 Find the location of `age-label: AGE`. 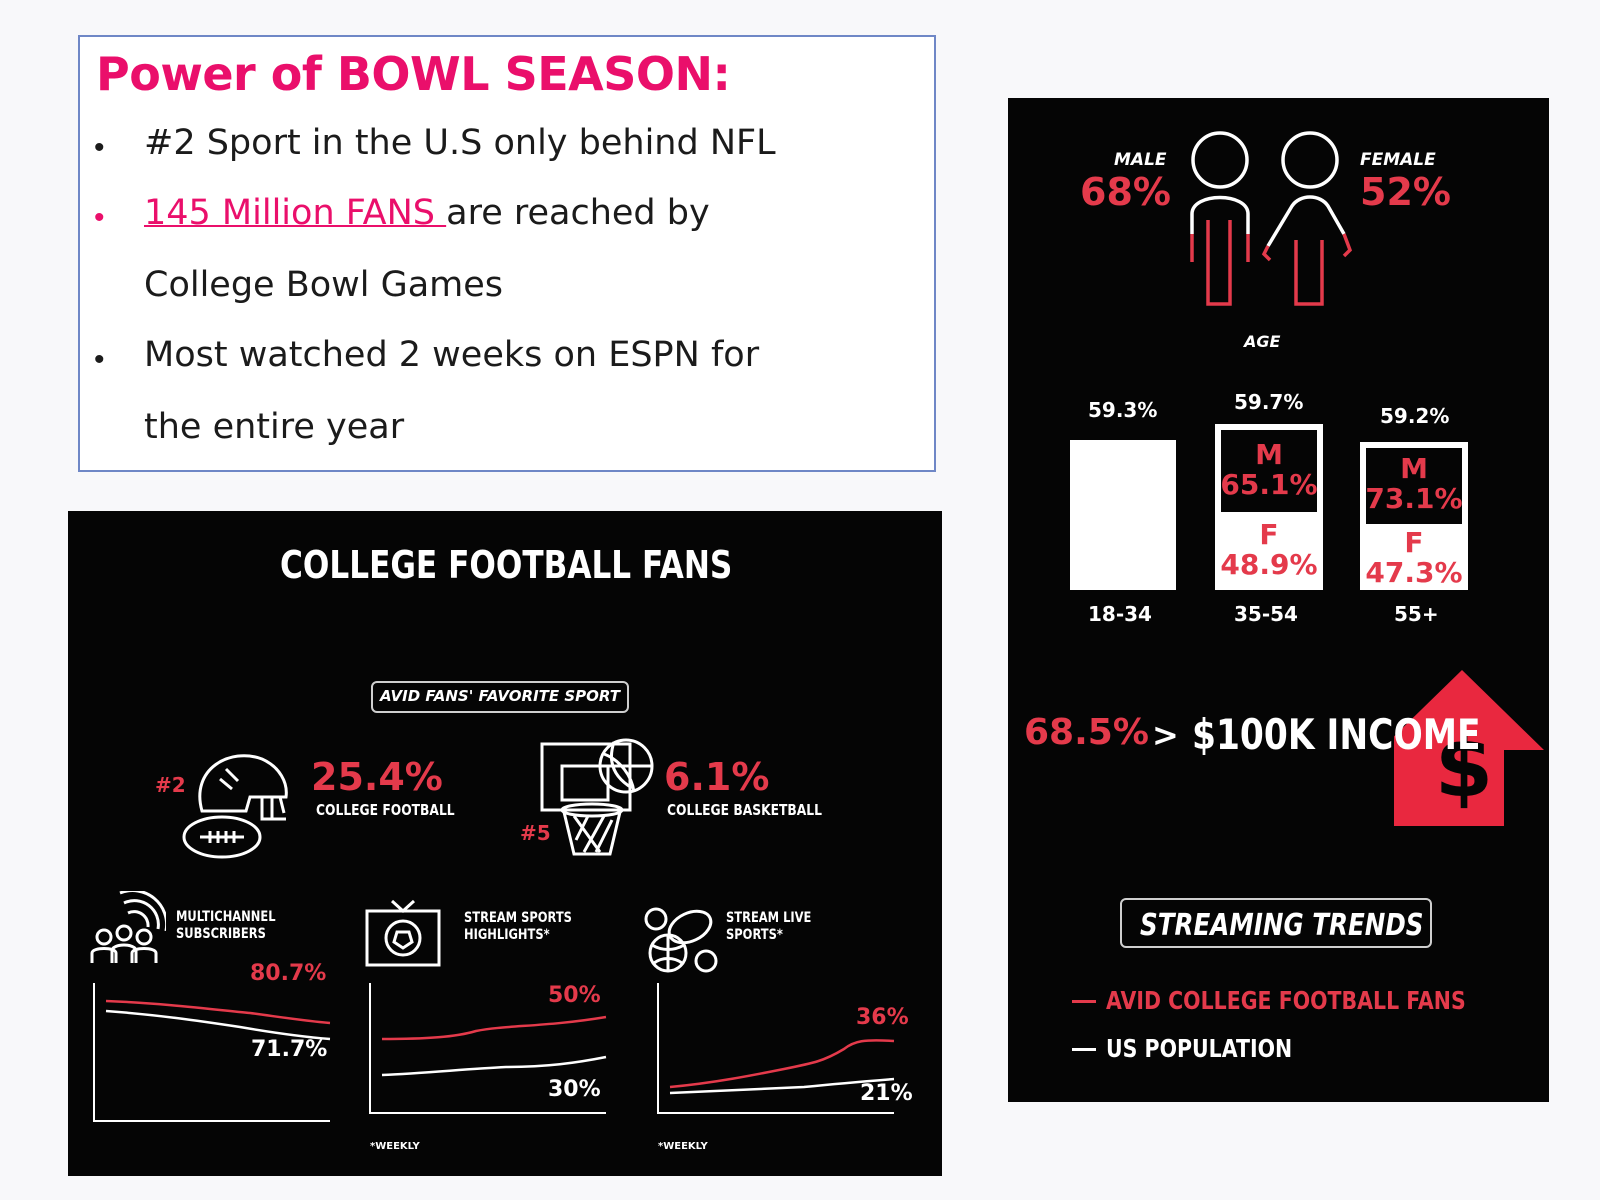

age-label: AGE is located at coordinates (1262, 341).